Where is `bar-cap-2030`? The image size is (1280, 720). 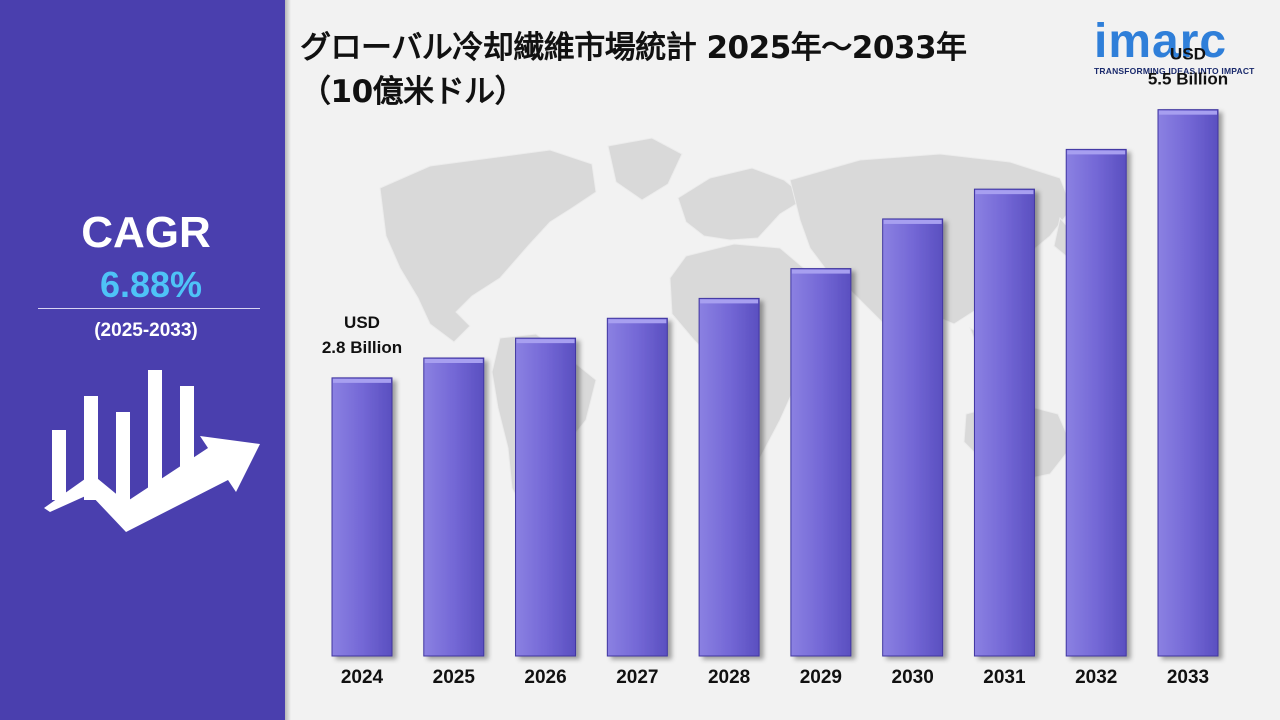
bar-cap-2030 is located at coordinates (912, 221).